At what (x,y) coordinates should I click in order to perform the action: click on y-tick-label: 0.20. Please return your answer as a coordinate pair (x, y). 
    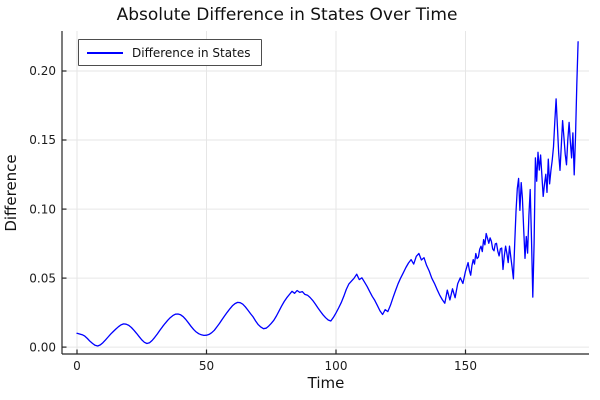
    Looking at the image, I should click on (42, 71).